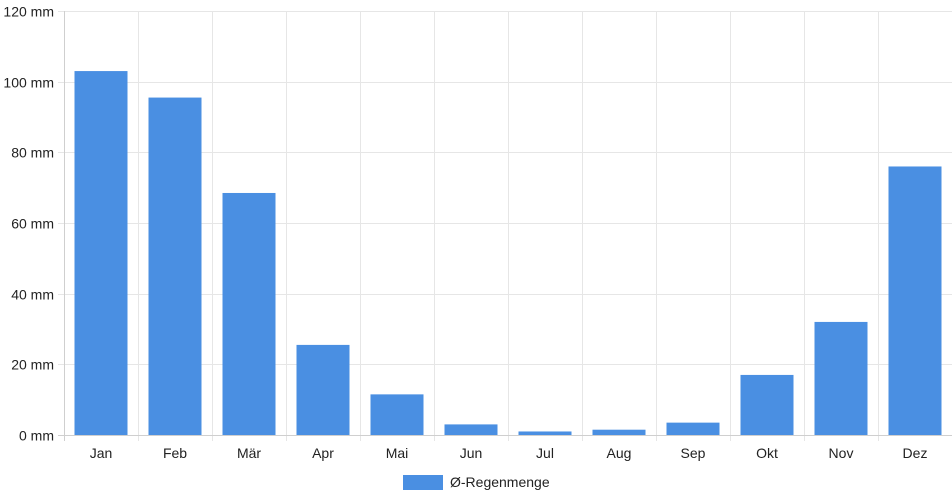  I want to click on x-tick-label: Aug, so click(619, 453).